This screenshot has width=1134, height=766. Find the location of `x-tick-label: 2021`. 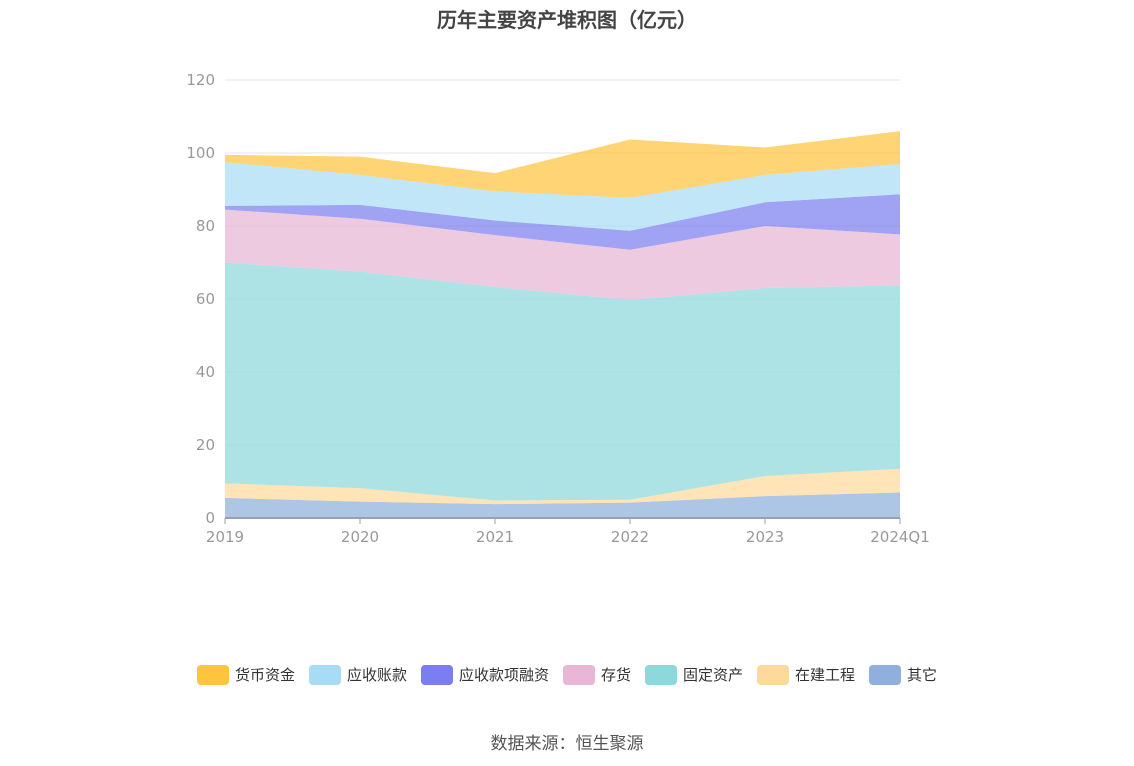

x-tick-label: 2021 is located at coordinates (495, 537).